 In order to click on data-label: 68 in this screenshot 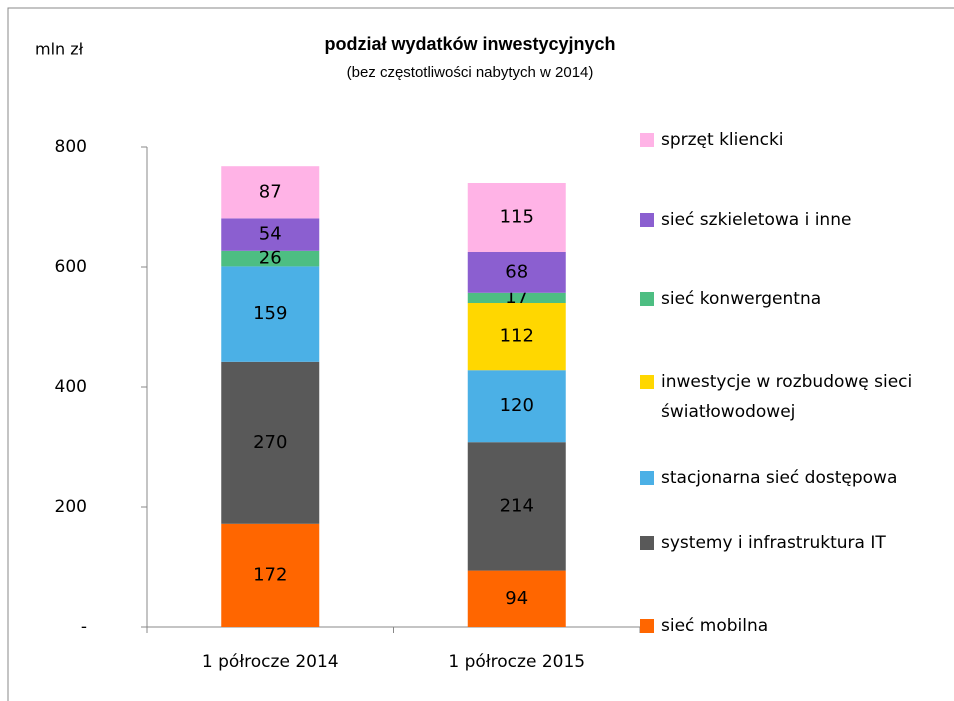, I will do `click(516, 271)`.